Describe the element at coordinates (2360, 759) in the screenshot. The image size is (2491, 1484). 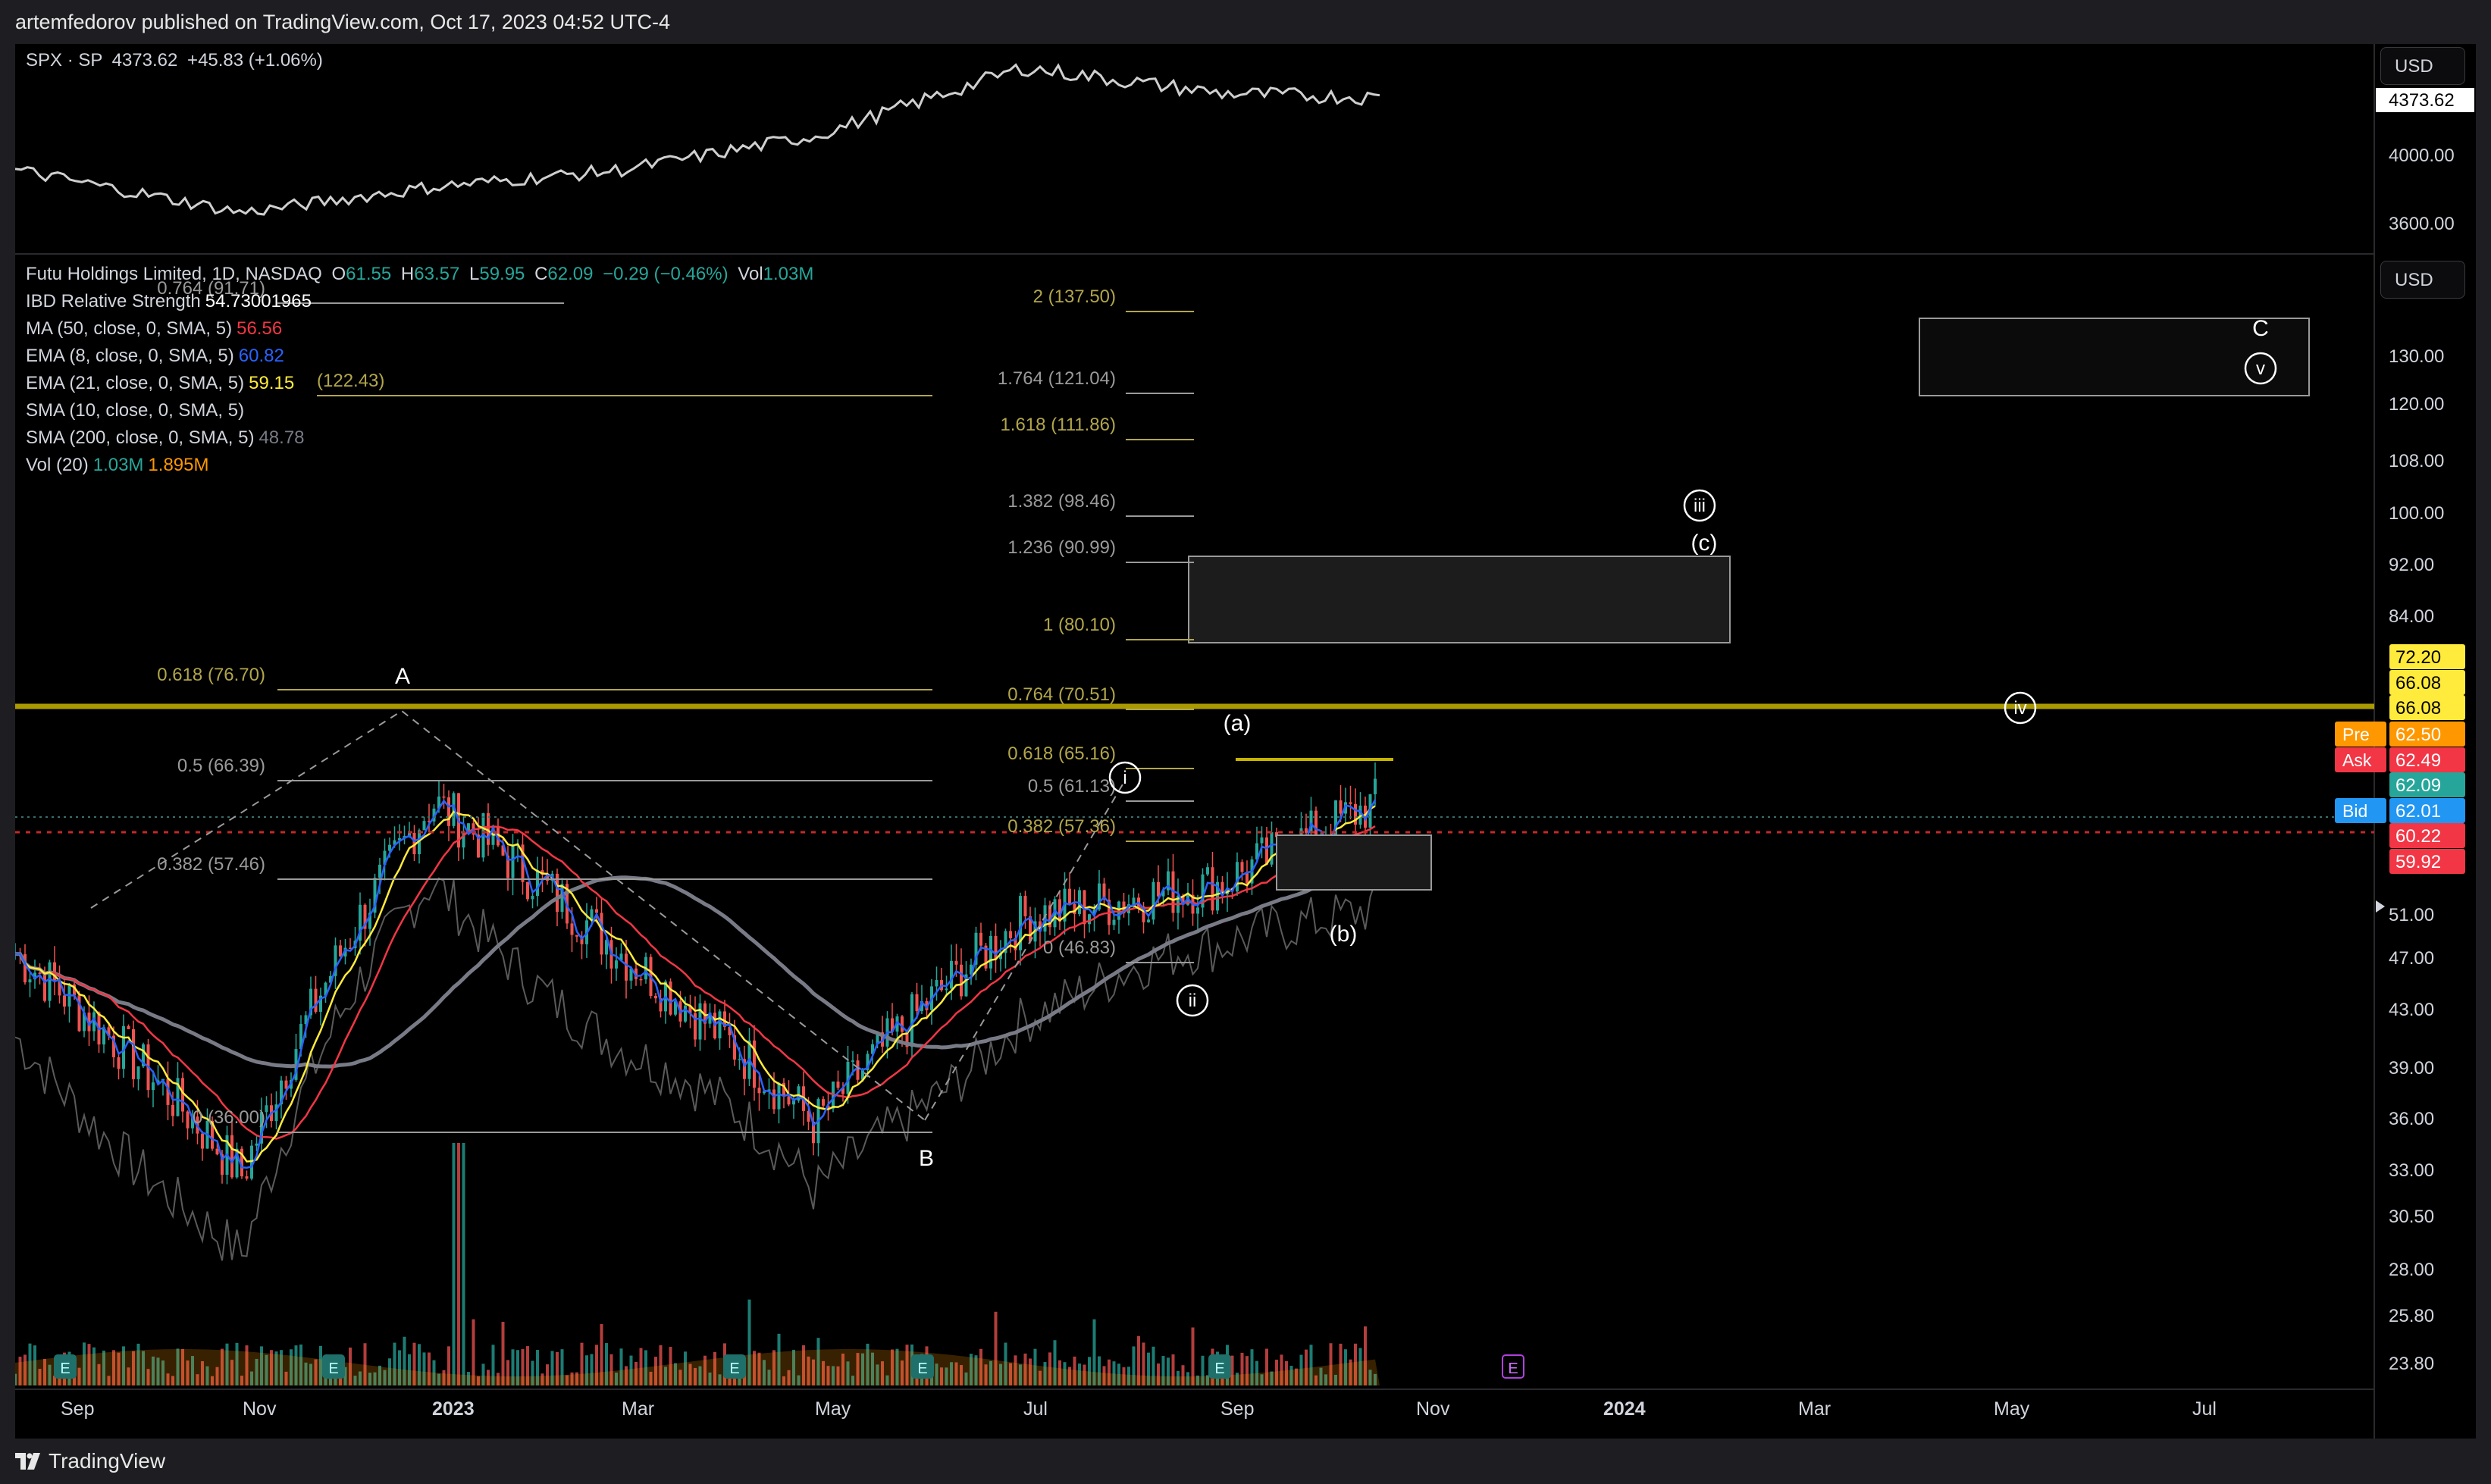
I see `price-tag-label-box` at that location.